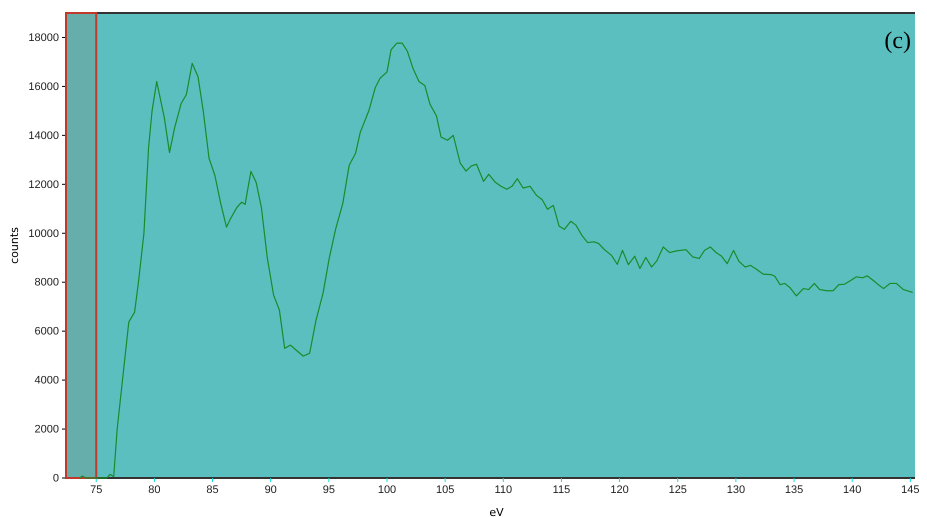  What do you see at coordinates (328, 490) in the screenshot?
I see `x-tick-label: 95` at bounding box center [328, 490].